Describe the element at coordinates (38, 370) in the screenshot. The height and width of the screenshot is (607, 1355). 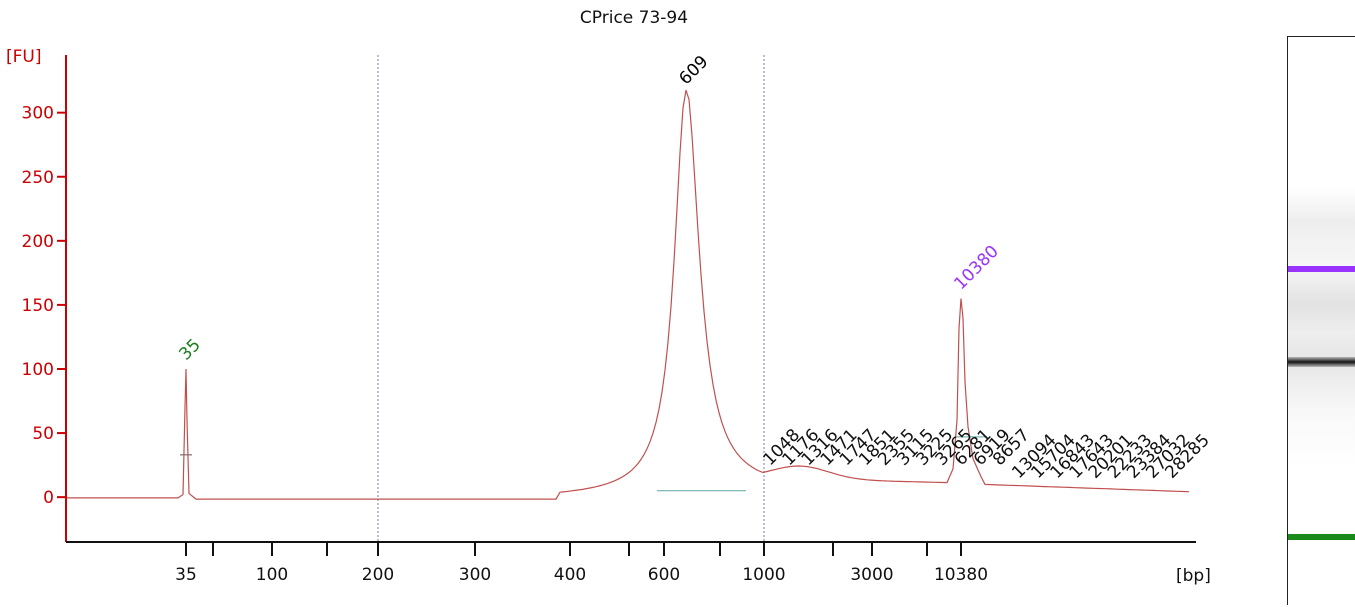
I see `y-tick-label: 100` at that location.